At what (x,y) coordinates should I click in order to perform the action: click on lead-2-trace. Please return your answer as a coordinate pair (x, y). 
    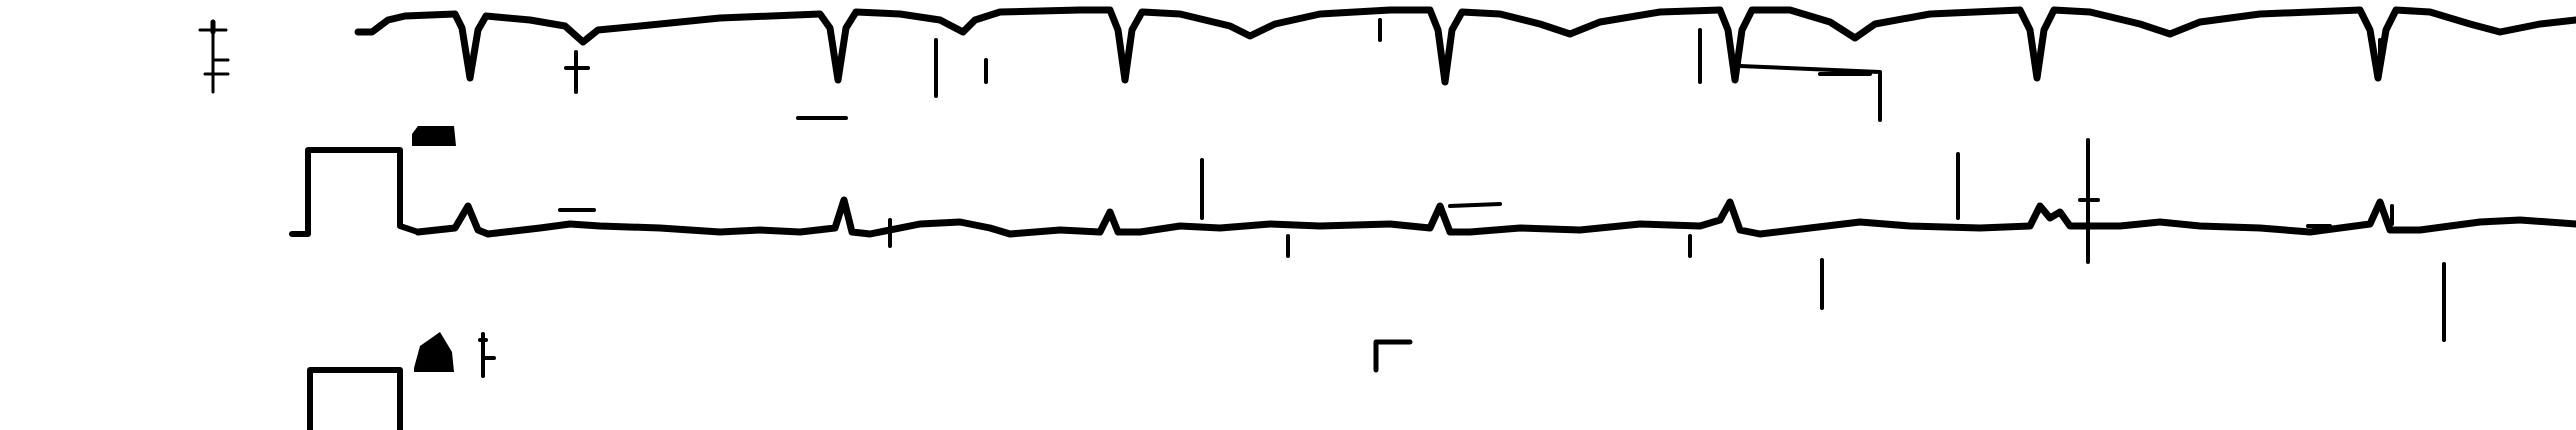
    Looking at the image, I should click on (1495, 217).